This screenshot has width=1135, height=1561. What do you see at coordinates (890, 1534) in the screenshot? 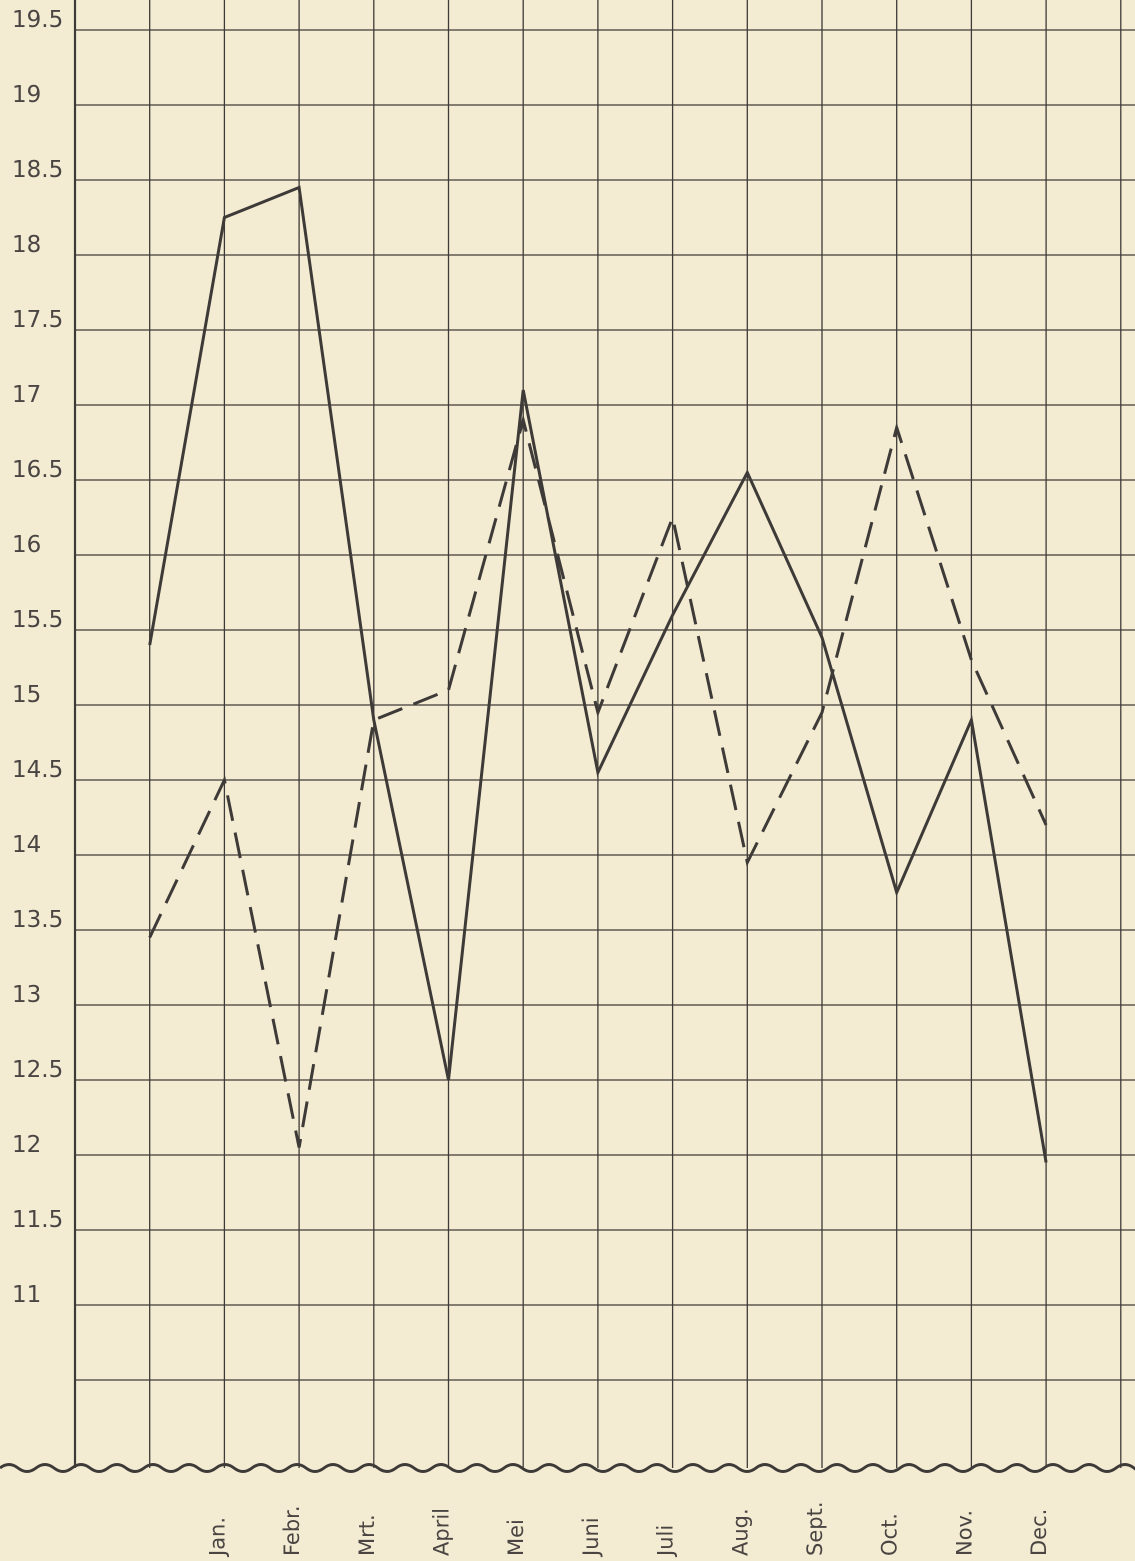
I see `x-tick-label: Oct.` at bounding box center [890, 1534].